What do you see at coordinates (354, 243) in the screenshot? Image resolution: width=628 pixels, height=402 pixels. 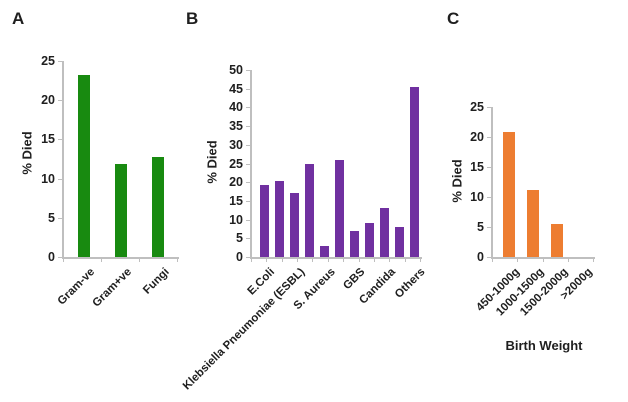 I see `bar-gbs` at bounding box center [354, 243].